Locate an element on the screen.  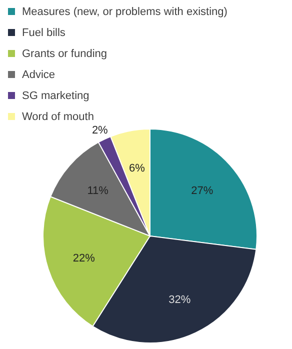
data-label: 2% is located at coordinates (100, 130).